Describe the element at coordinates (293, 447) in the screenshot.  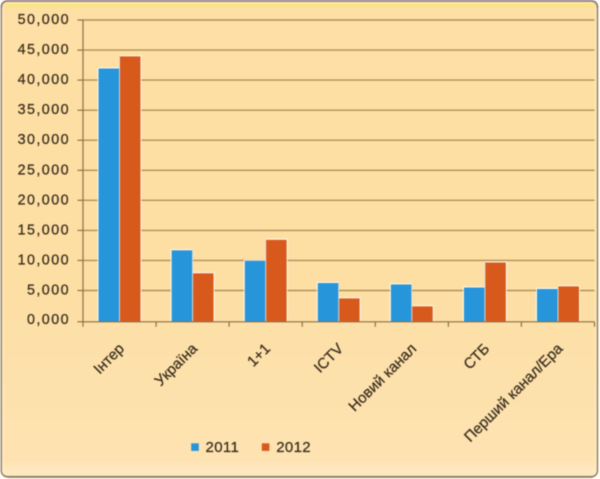
I see `svg-text: 2012` at that location.